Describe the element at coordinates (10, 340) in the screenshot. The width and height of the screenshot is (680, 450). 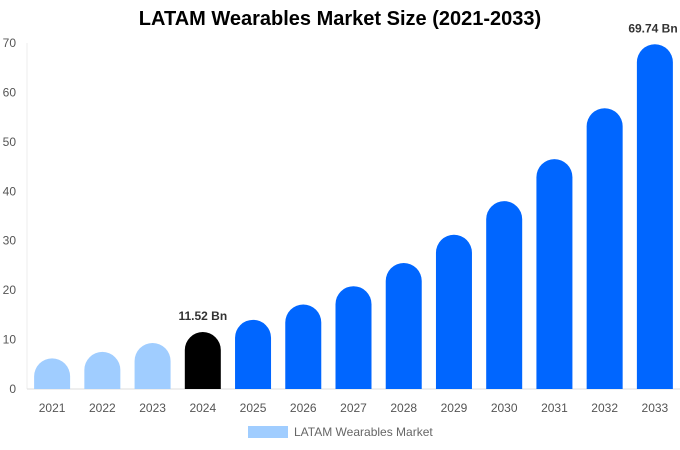
I see `y-tick-label: 10` at that location.